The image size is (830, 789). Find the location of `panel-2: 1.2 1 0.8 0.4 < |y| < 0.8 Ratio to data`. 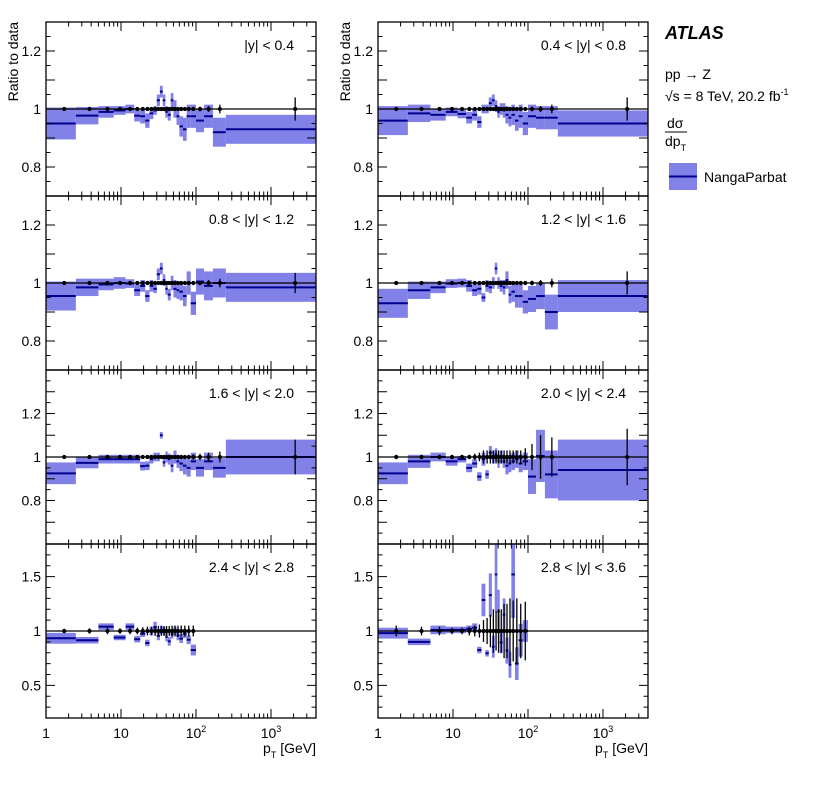

panel-2: 1.2 1 0.8 0.4 < |y| < 0.8 Ratio to data is located at coordinates (493, 109).